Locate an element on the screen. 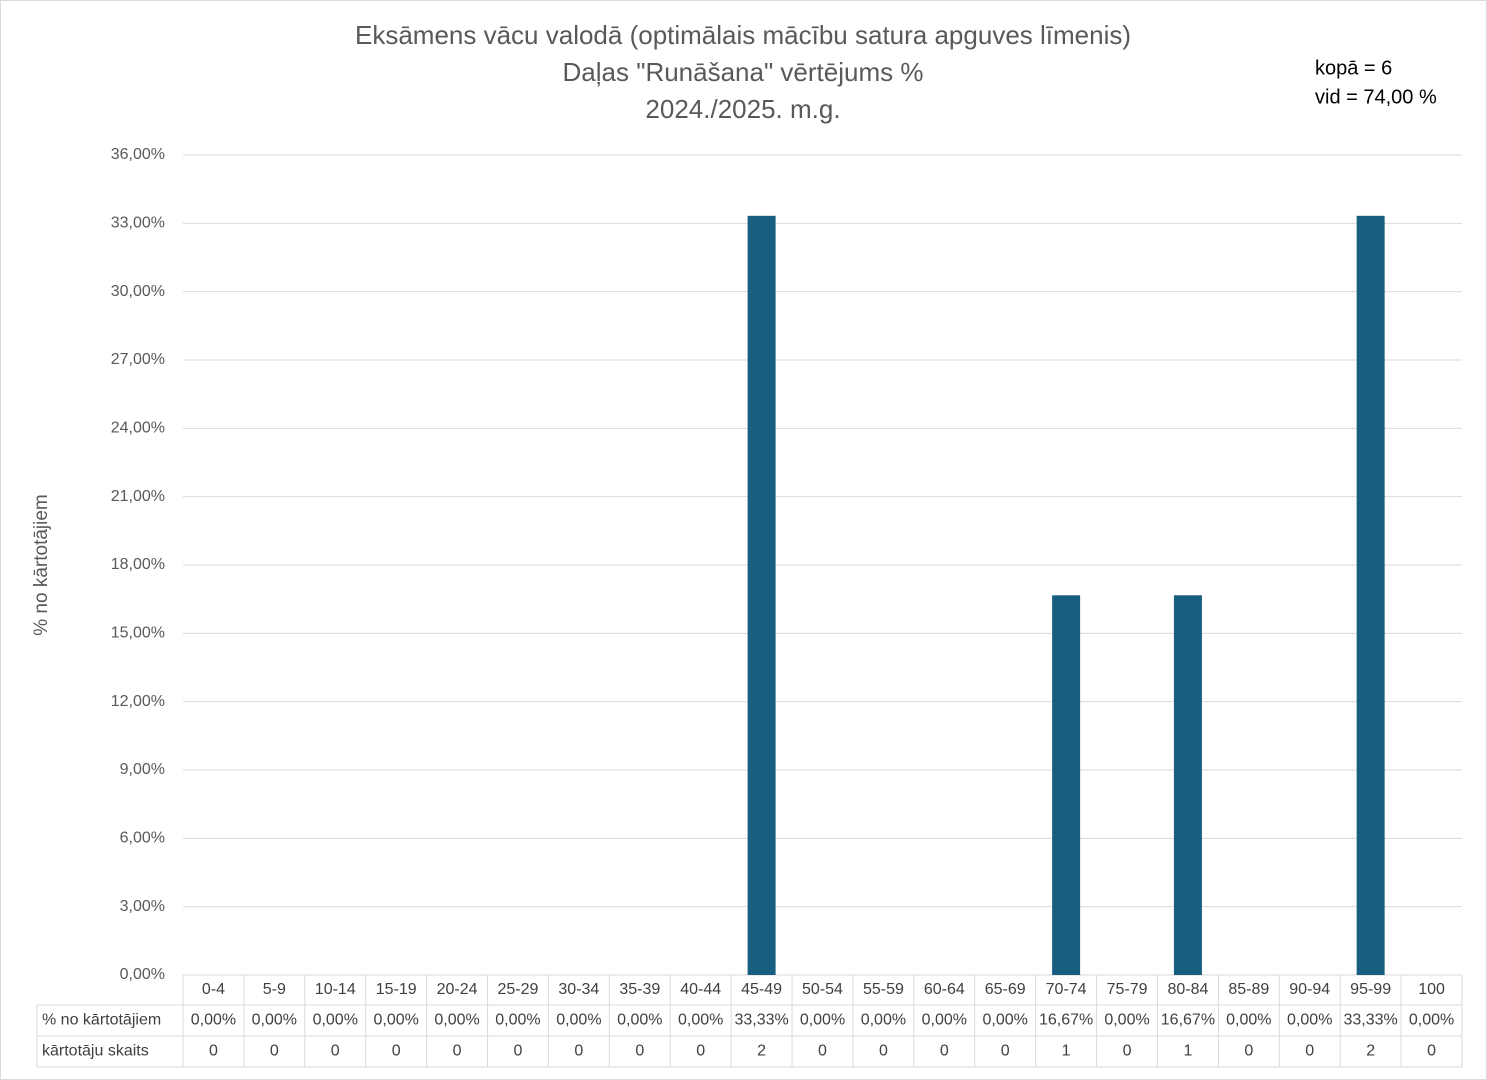  y-tick-label: 36,00% is located at coordinates (138, 154).